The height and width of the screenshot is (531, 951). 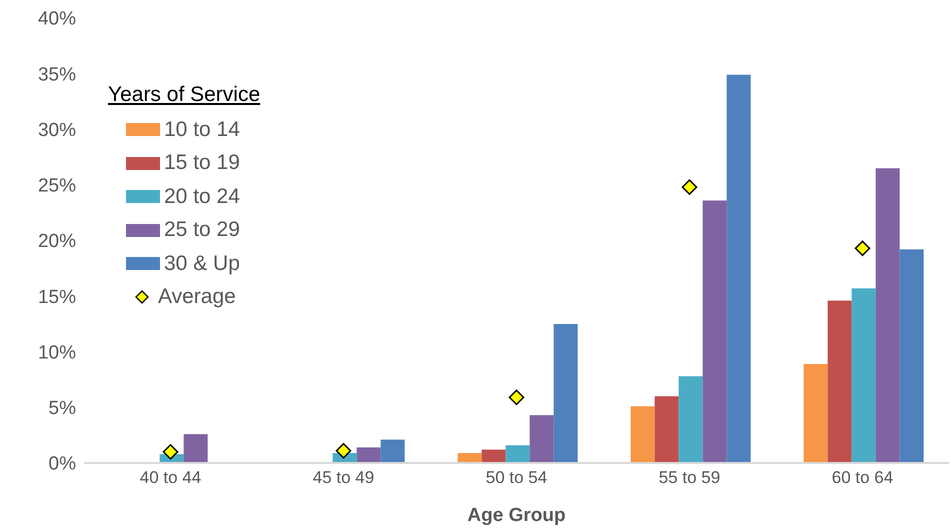 What do you see at coordinates (57, 186) in the screenshot?
I see `y-tick-label: 25%` at bounding box center [57, 186].